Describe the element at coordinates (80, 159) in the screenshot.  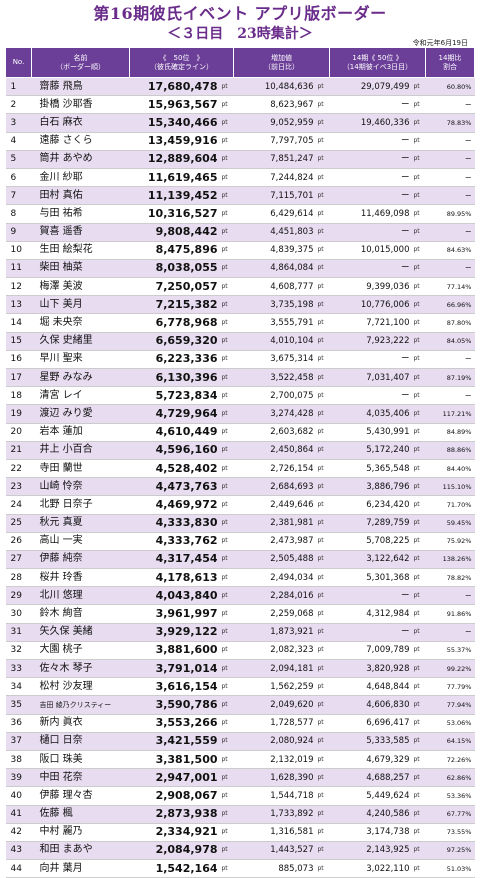
I see `row-name: 筒井 あやめ` at that location.